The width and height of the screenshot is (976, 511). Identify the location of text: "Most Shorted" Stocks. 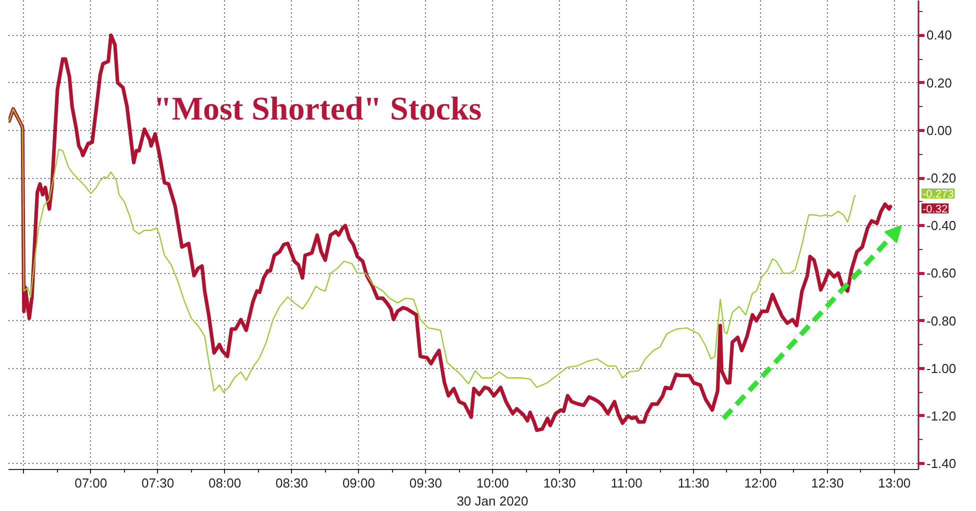
(318, 110).